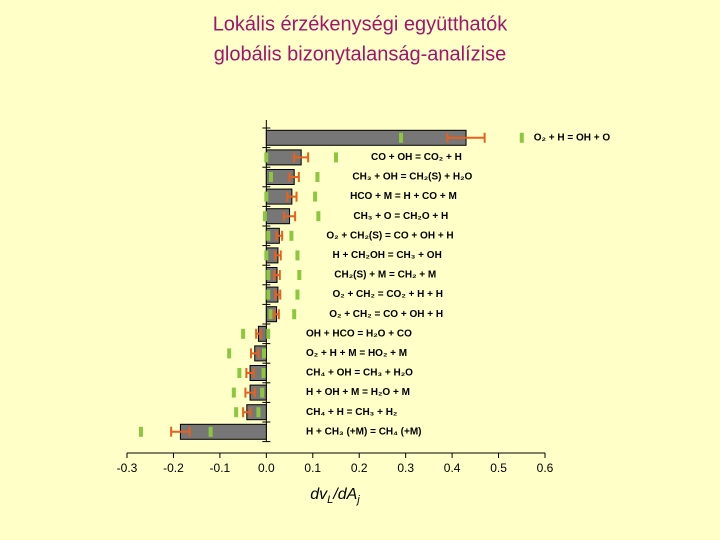 The image size is (720, 540). What do you see at coordinates (359, 373) in the screenshot?
I see `reaction-label: CH₄ + OH = CH₃ + H₂O` at bounding box center [359, 373].